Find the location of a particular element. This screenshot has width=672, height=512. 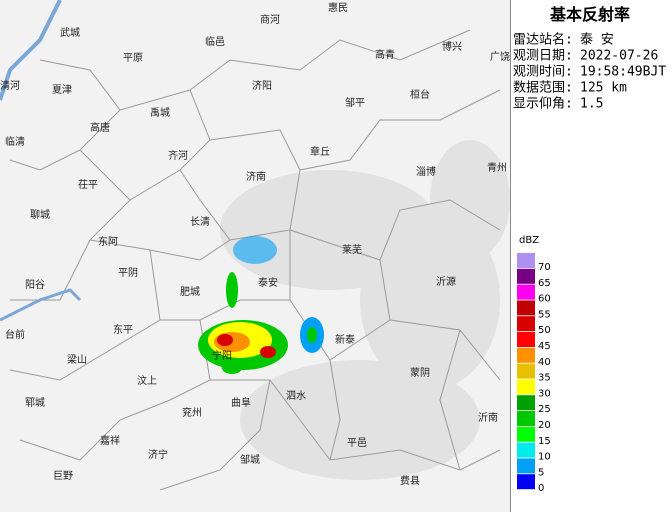

place-label: 蒙阴 is located at coordinates (420, 372).